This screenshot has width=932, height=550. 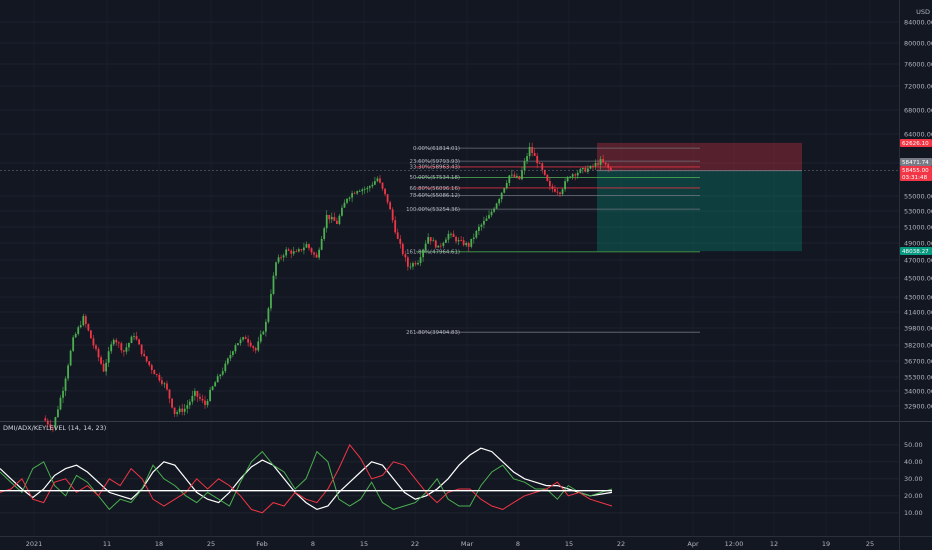 What do you see at coordinates (826, 544) in the screenshot?
I see `time-tick-label: 19` at bounding box center [826, 544].